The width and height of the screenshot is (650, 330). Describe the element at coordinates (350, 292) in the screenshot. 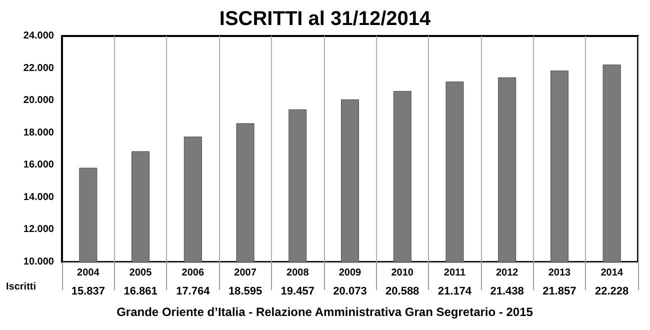

I see `data-label: 20.073` at that location.